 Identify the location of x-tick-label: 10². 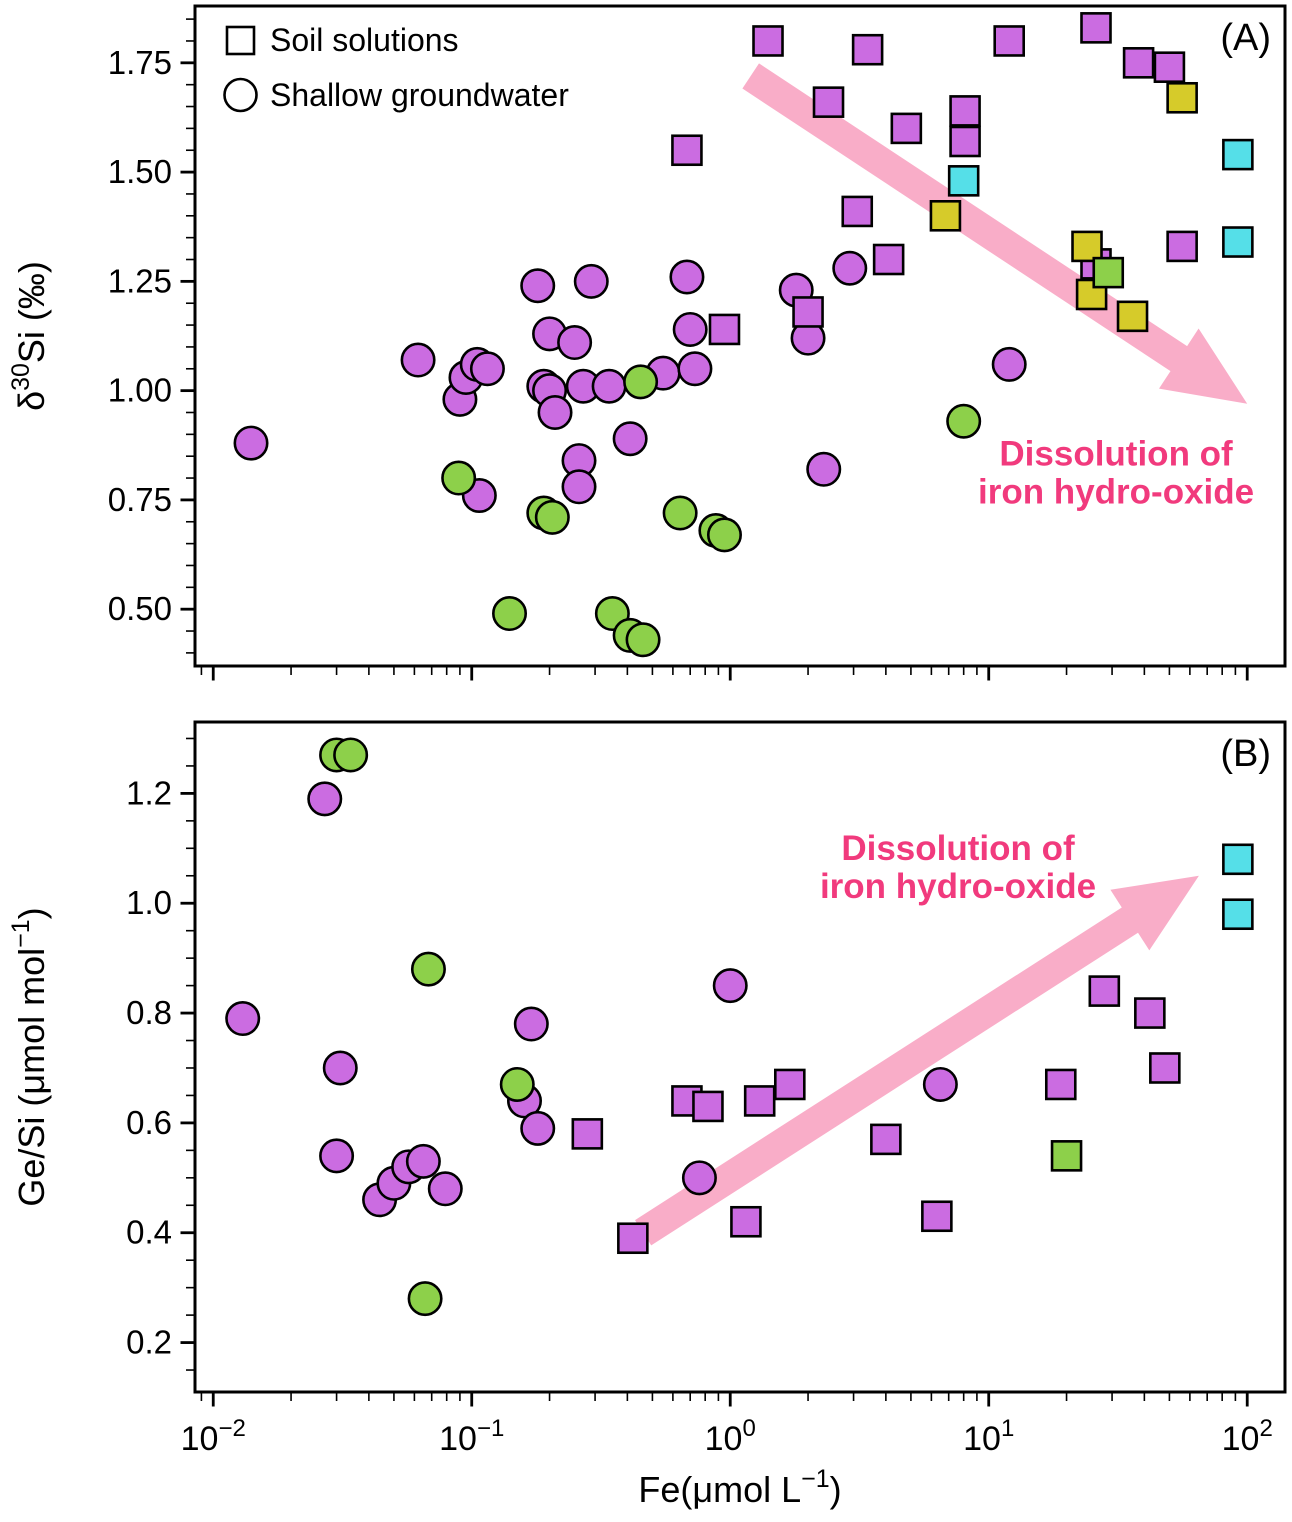
(1247, 1436).